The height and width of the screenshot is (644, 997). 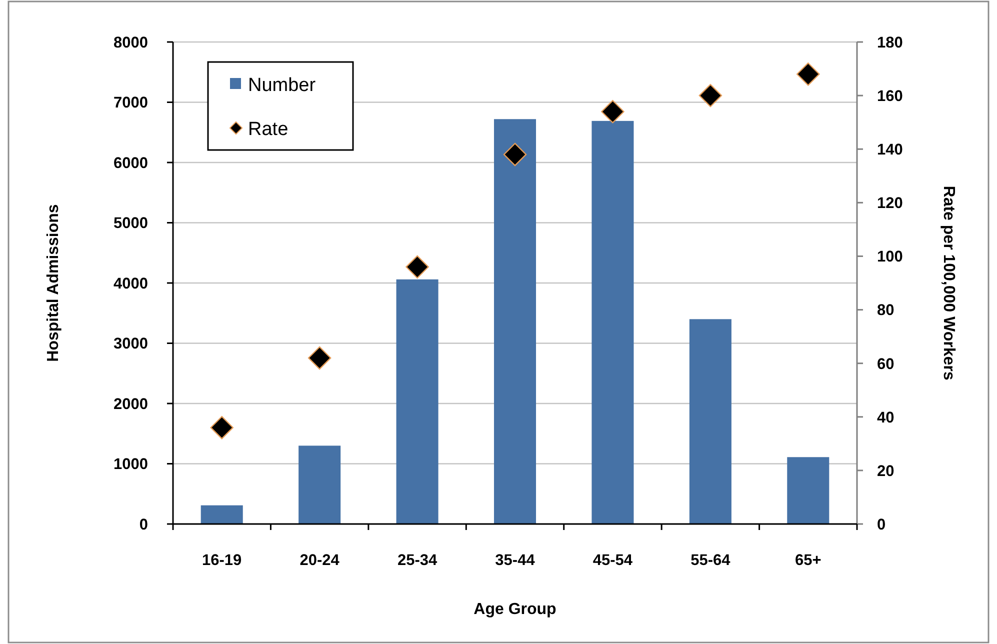 I want to click on y2-tick-label: 140, so click(x=890, y=150).